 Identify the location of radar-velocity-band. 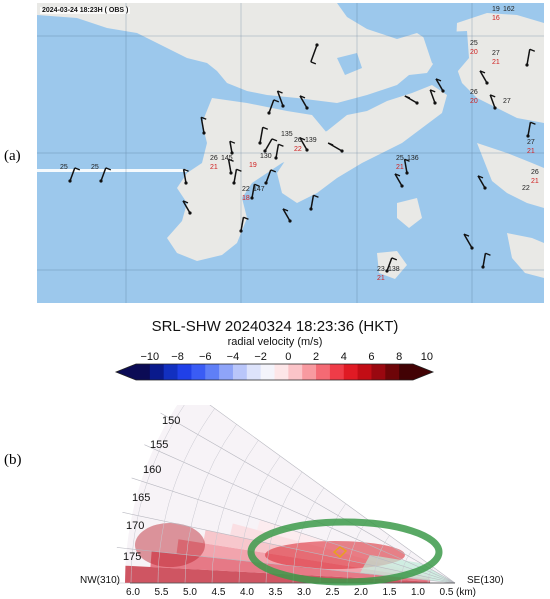
(290, 566).